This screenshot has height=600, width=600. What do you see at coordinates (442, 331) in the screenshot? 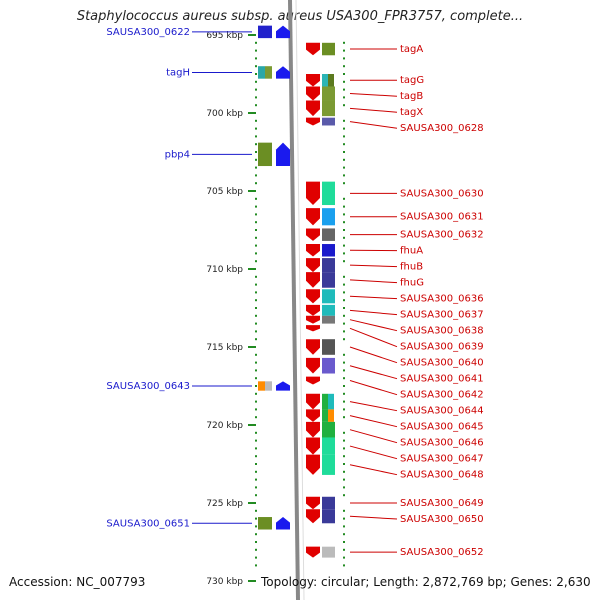
I see `gene-label-right: SAUSA300_0638` at bounding box center [442, 331].